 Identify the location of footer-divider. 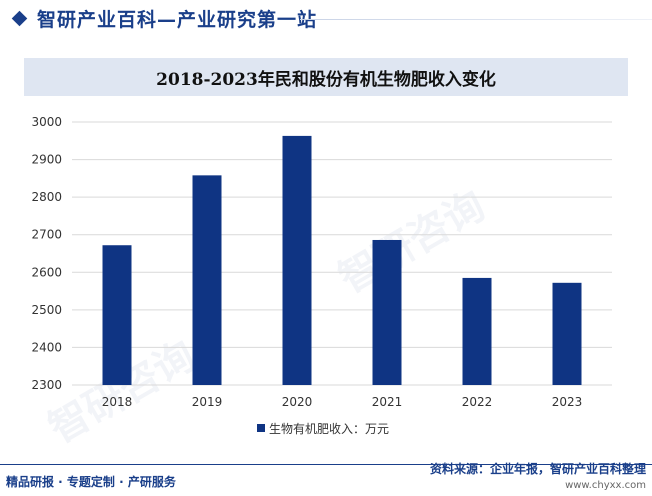
(326, 464).